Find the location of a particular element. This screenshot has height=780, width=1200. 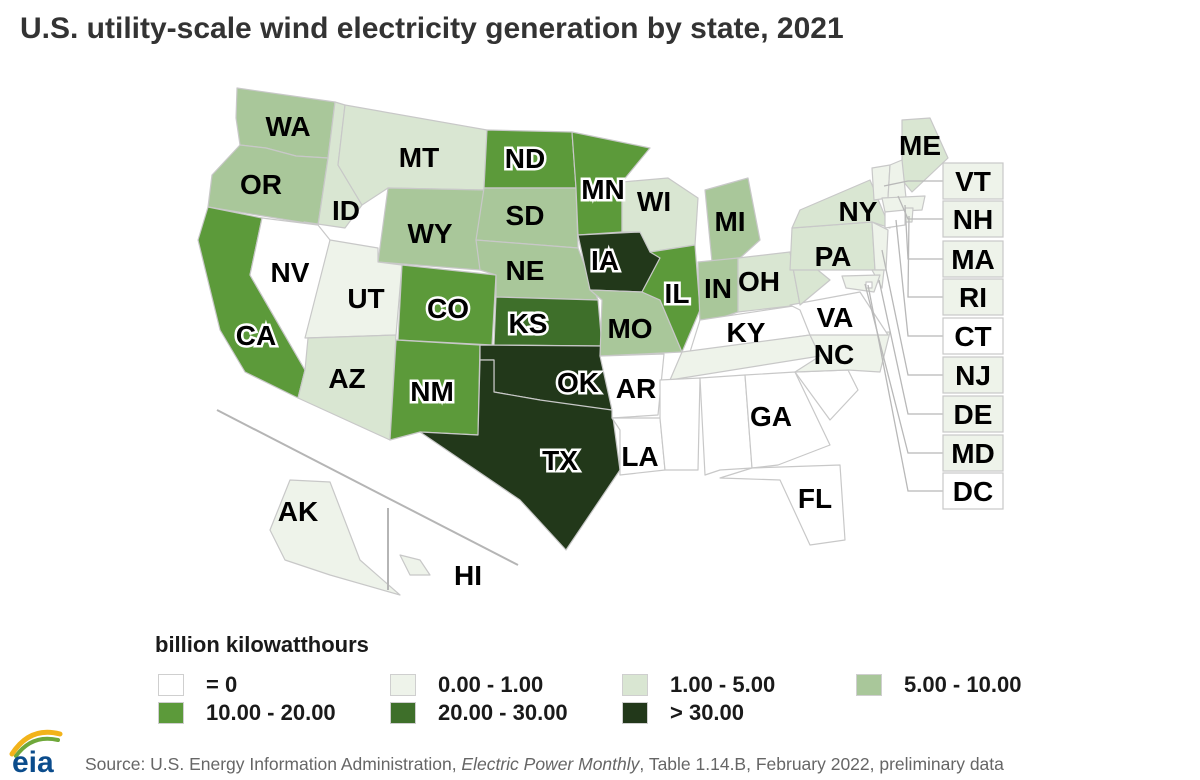

state-label-ca: CA is located at coordinates (256, 335).